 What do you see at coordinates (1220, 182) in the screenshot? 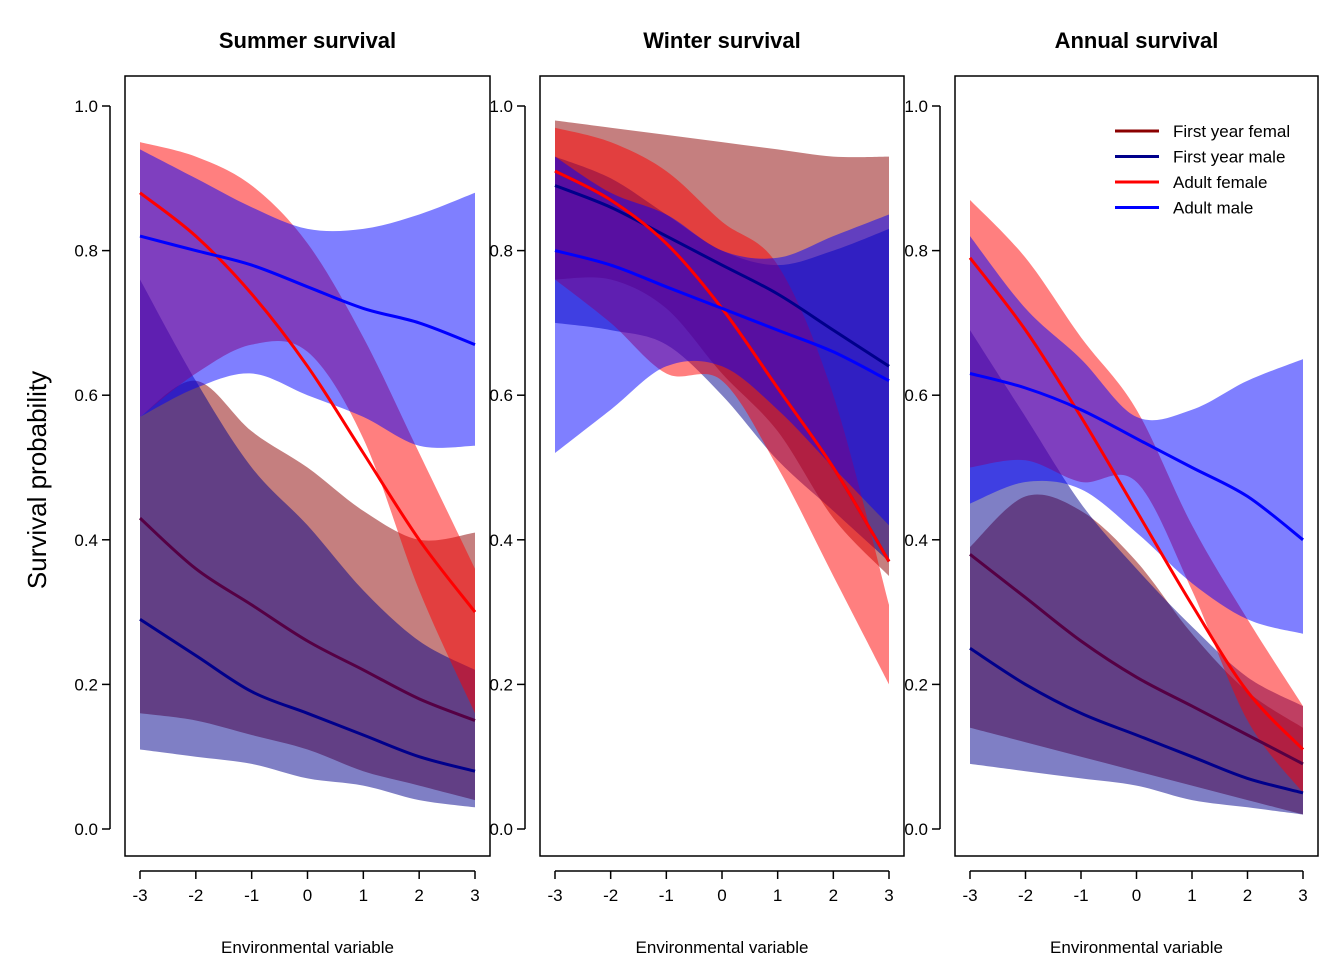
I see `legend-label: Adult female` at bounding box center [1220, 182].